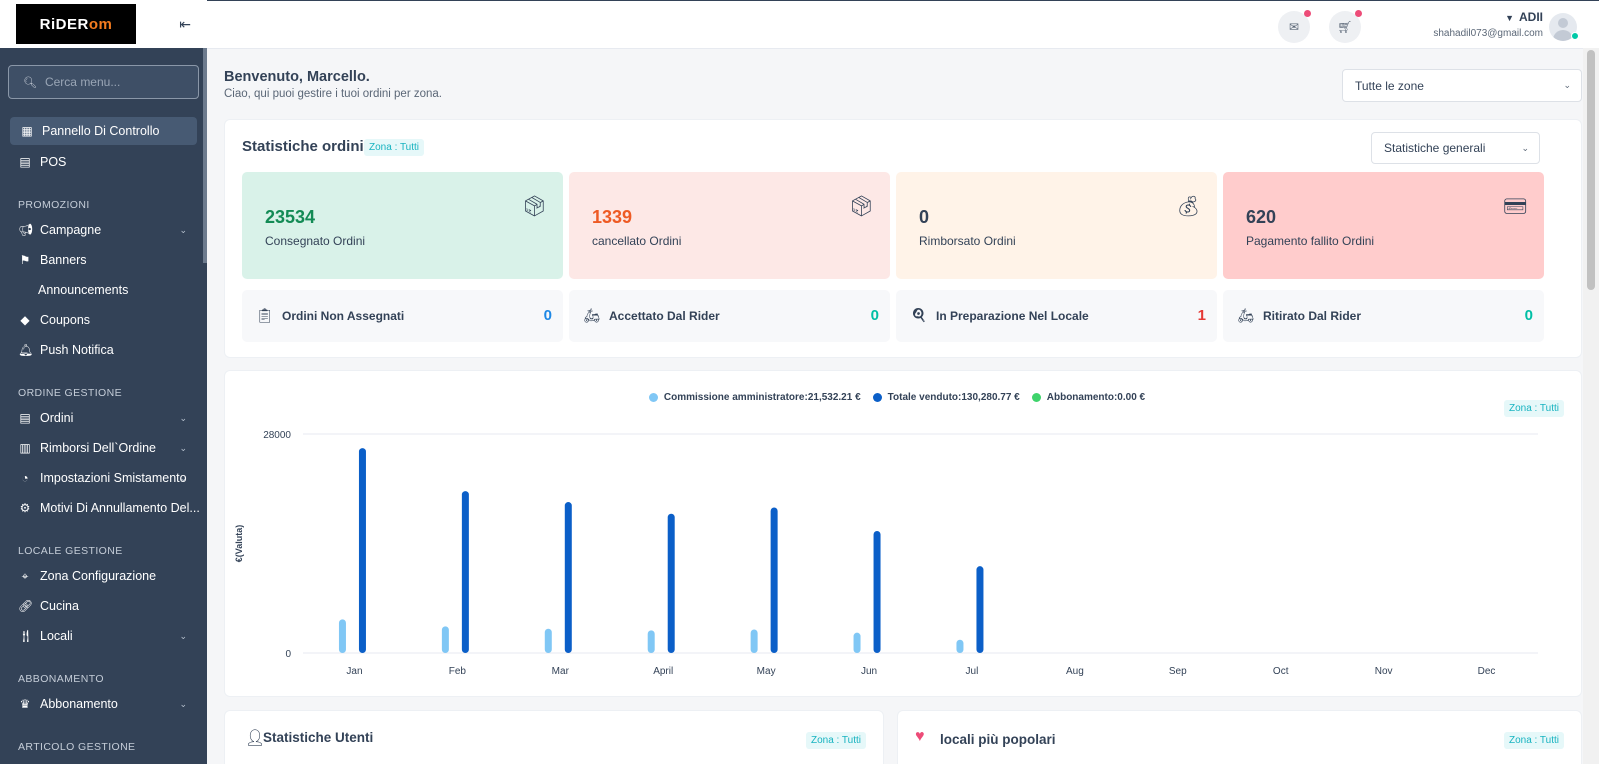  I want to click on cart-icon: 🛒︎, so click(1345, 27).